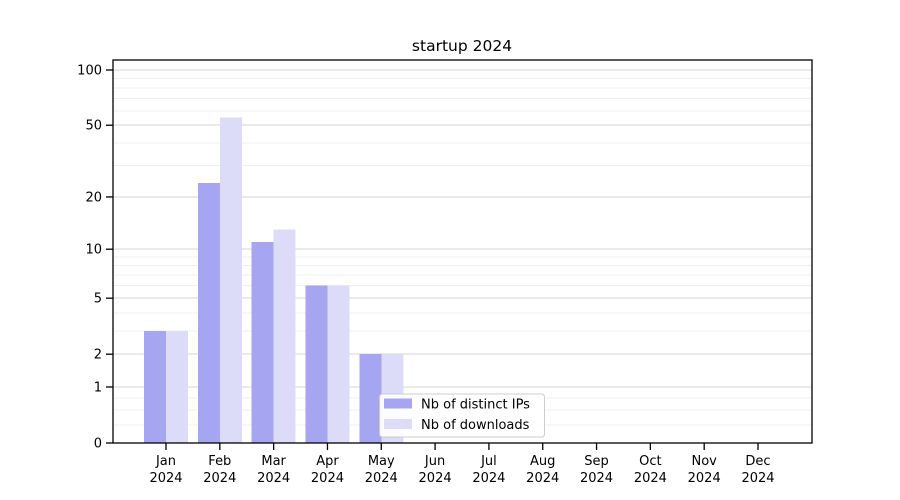 This screenshot has width=900, height=500. What do you see at coordinates (230, 280) in the screenshot?
I see `bar-nb-of-downloads-feb` at bounding box center [230, 280].